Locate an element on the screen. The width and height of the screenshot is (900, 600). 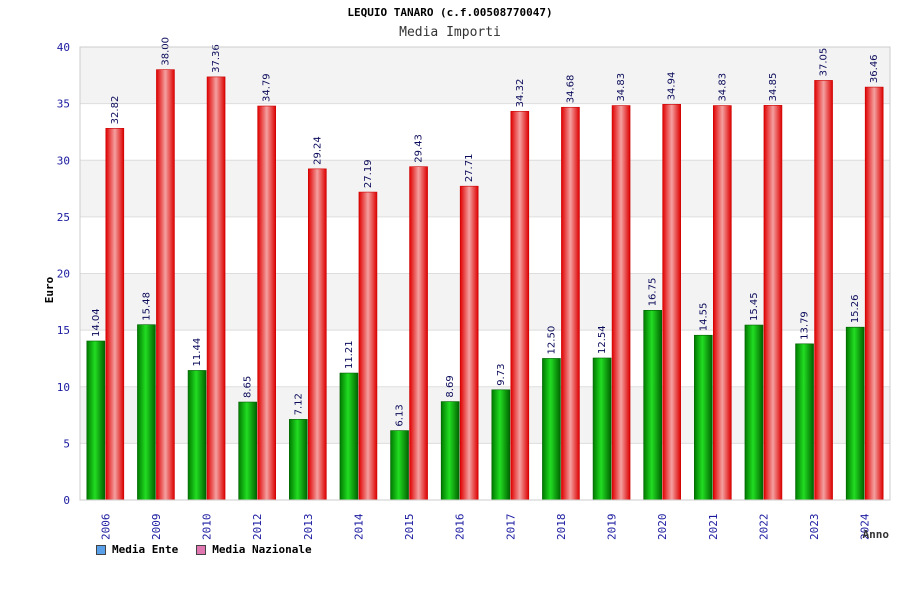
legend-item-media-ente: Media Ente is located at coordinates (137, 549).